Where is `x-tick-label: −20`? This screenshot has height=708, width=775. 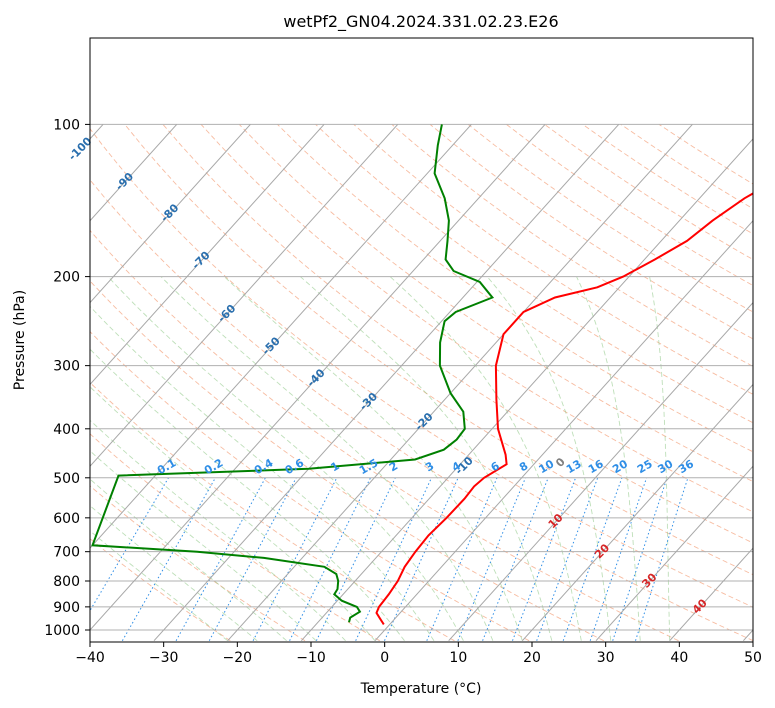 x-tick-label: −20 is located at coordinates (238, 658).